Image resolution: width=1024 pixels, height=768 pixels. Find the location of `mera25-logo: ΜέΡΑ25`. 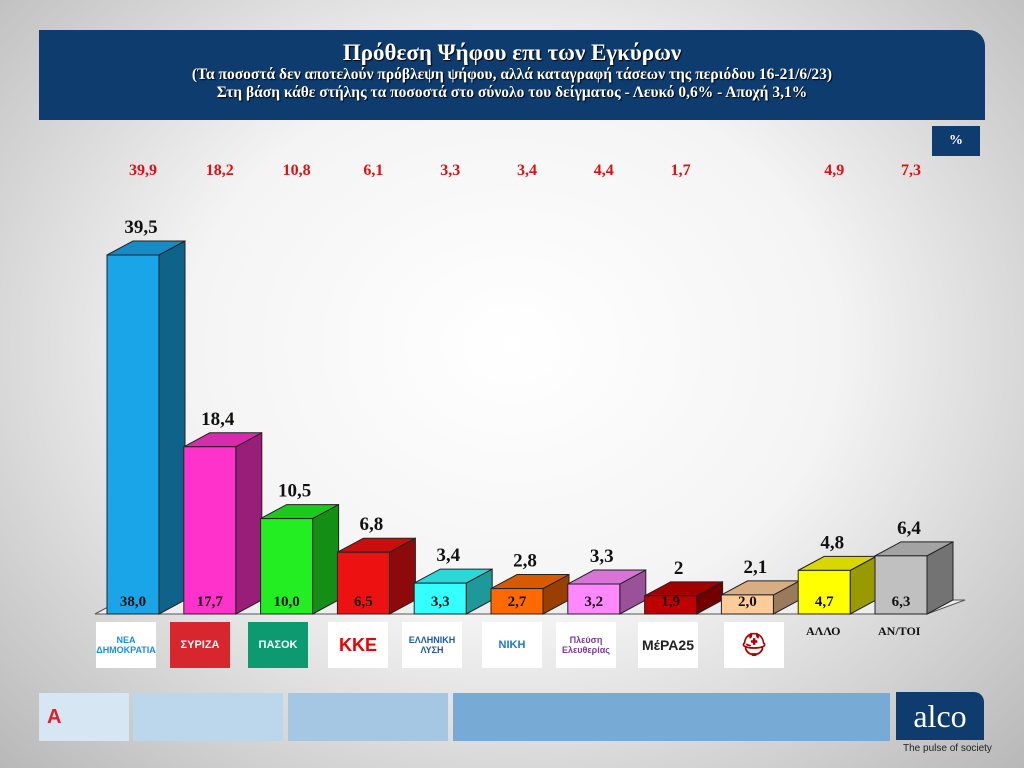

mera25-logo: ΜέΡΑ25 is located at coordinates (668, 645).